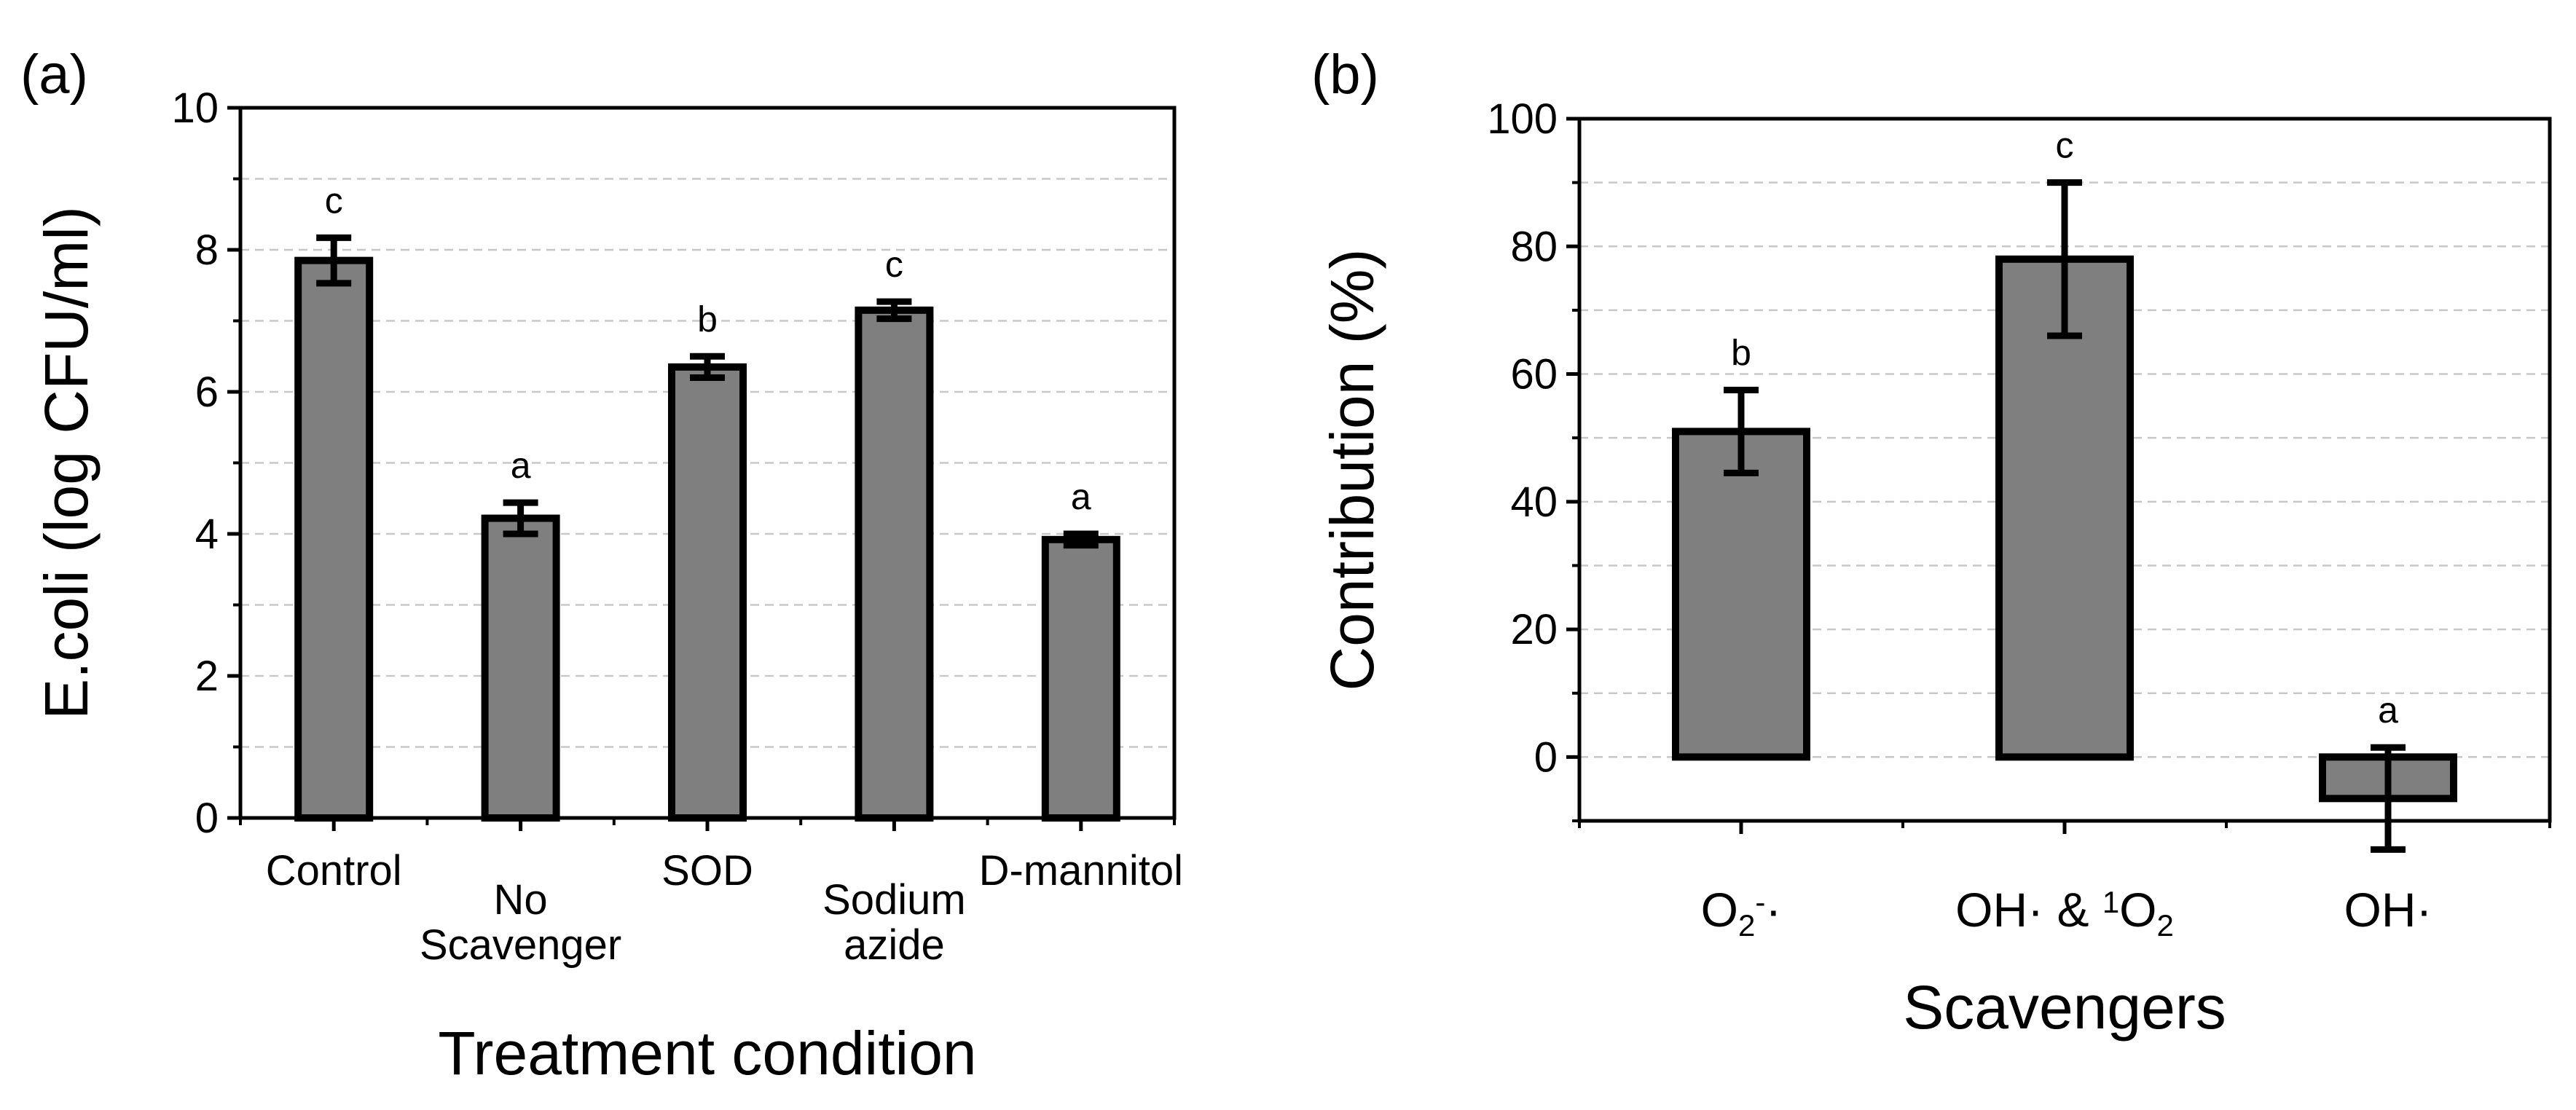  Describe the element at coordinates (894, 900) in the screenshot. I see `x-tick-label: Sodium` at that location.